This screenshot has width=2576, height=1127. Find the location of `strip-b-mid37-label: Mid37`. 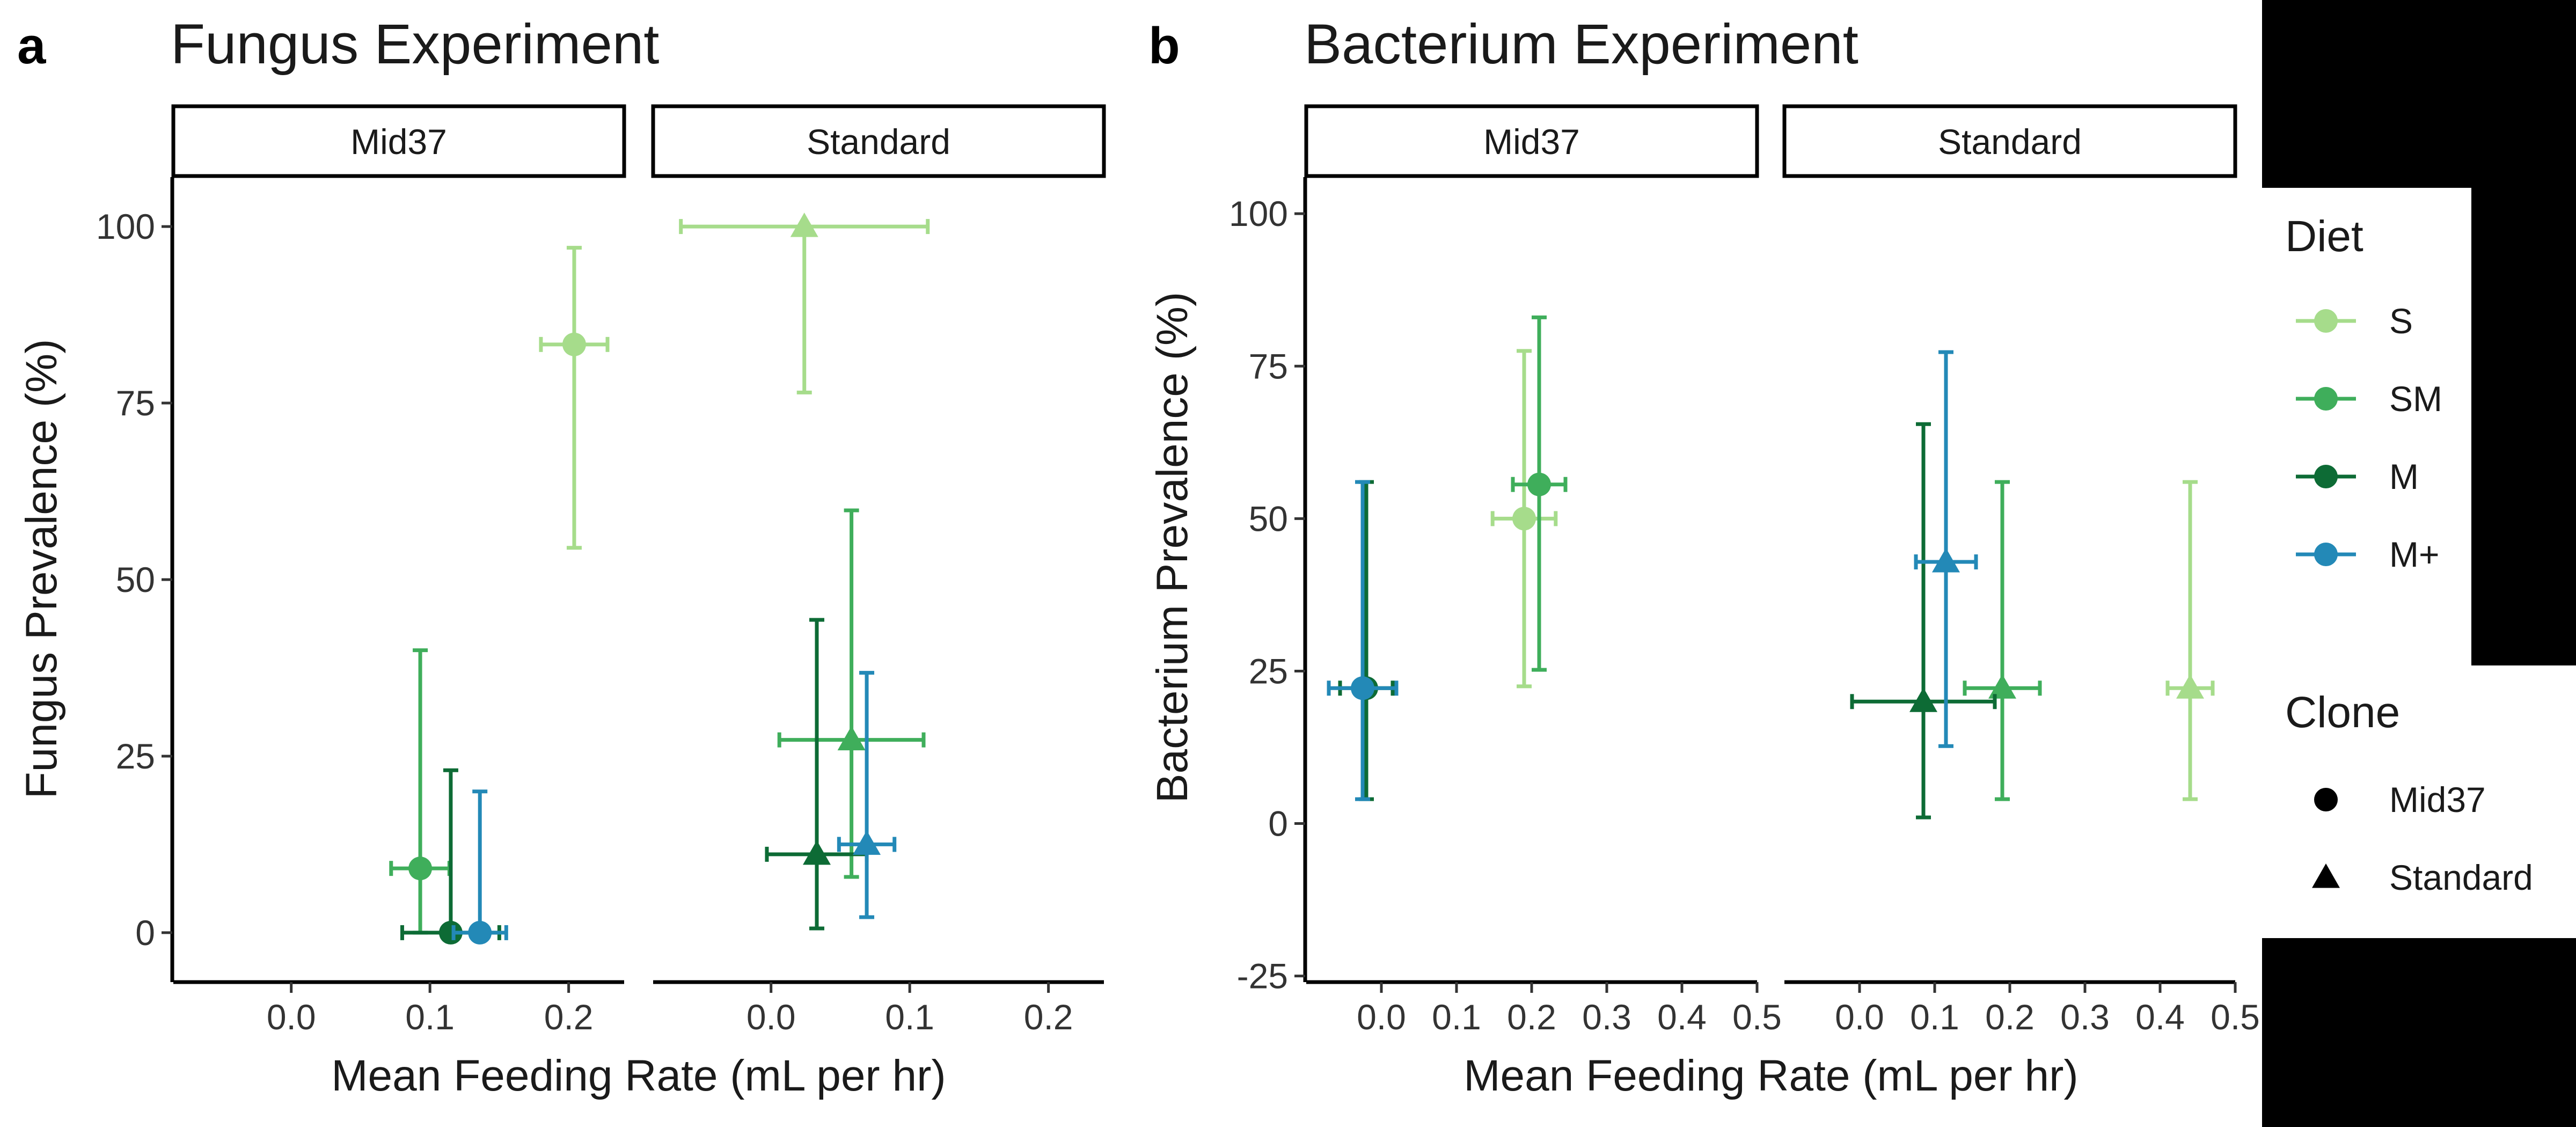

strip-b-mid37-label: Mid37 is located at coordinates (1531, 142).